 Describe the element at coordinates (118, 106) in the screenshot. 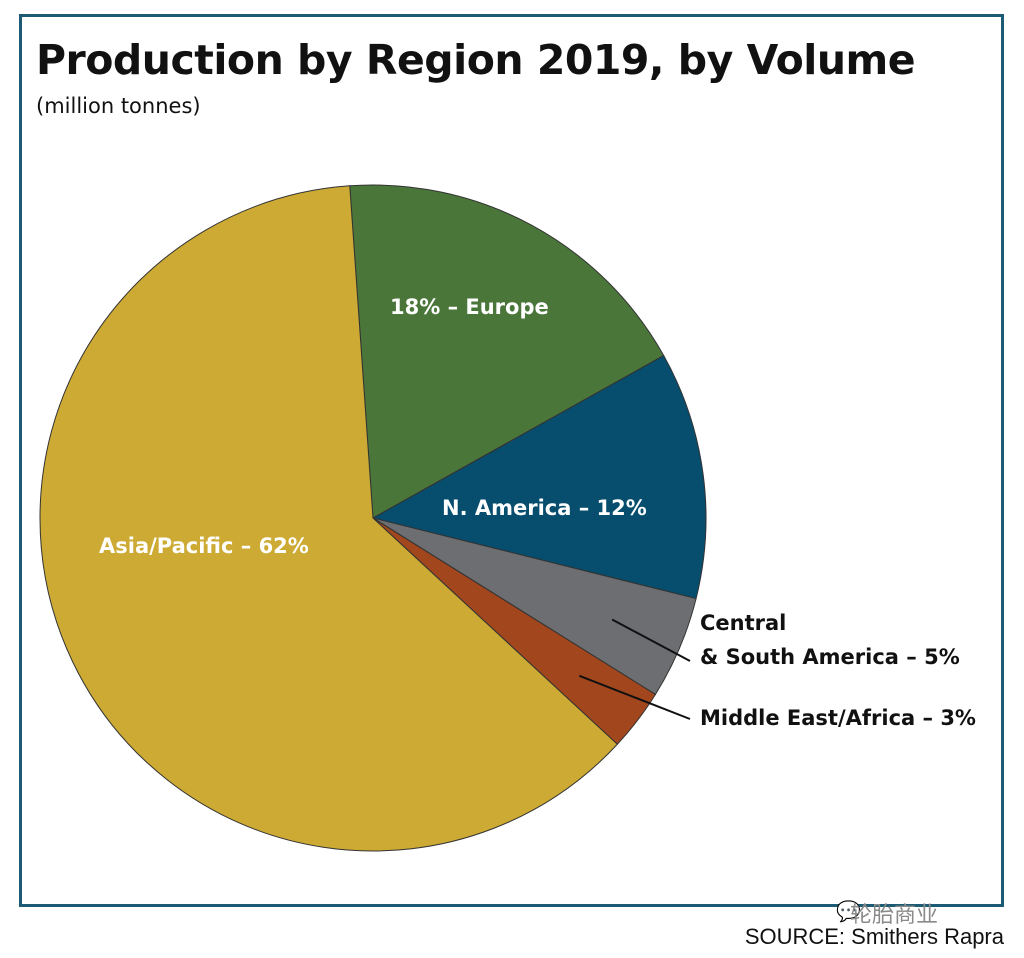

I see `chart-subtitle: (million tonnes)` at that location.